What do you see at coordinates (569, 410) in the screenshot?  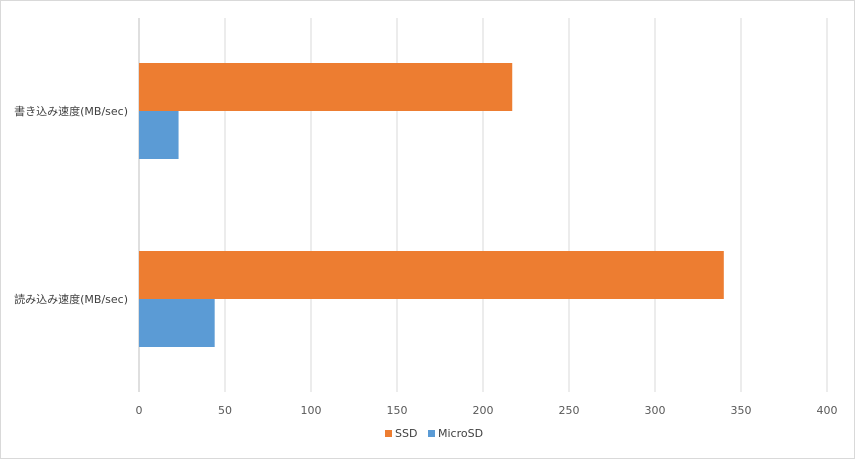 I see `x-tick-label: 250` at bounding box center [569, 410].